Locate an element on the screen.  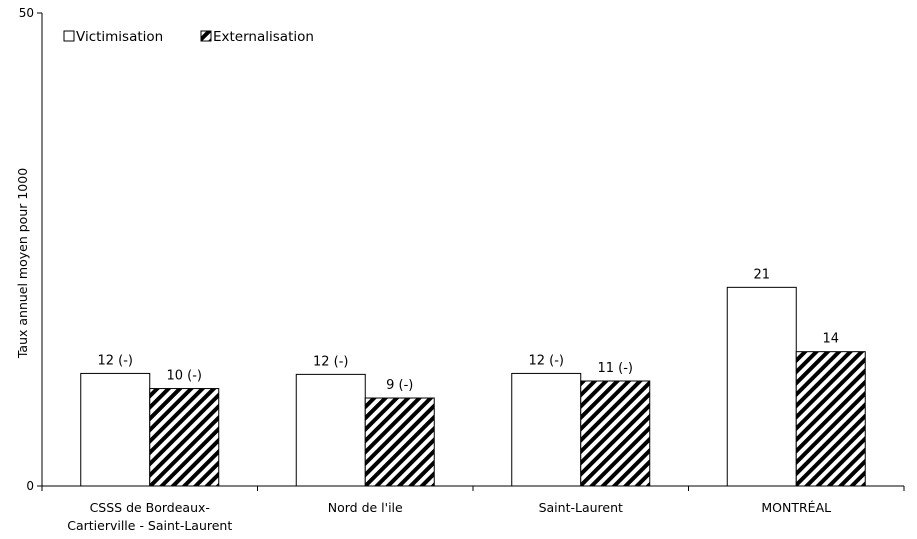
legend: Victimisation Externalisation is located at coordinates (188, 37).